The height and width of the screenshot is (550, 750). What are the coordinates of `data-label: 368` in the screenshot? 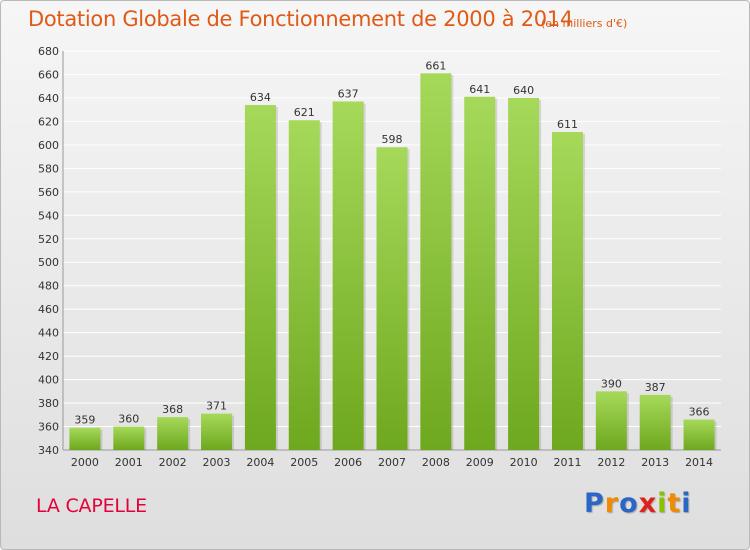 It's located at (172, 409).